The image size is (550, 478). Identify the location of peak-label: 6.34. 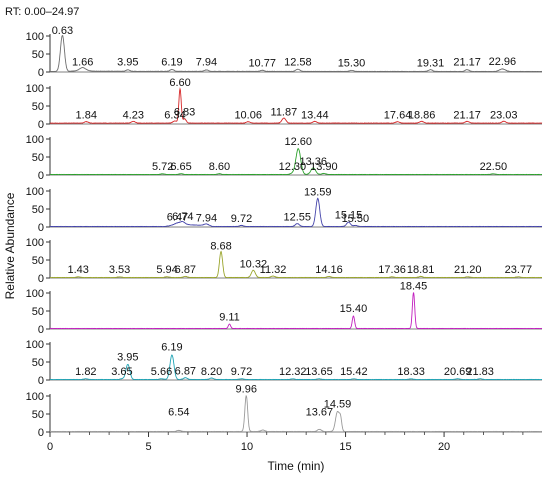
(174, 115).